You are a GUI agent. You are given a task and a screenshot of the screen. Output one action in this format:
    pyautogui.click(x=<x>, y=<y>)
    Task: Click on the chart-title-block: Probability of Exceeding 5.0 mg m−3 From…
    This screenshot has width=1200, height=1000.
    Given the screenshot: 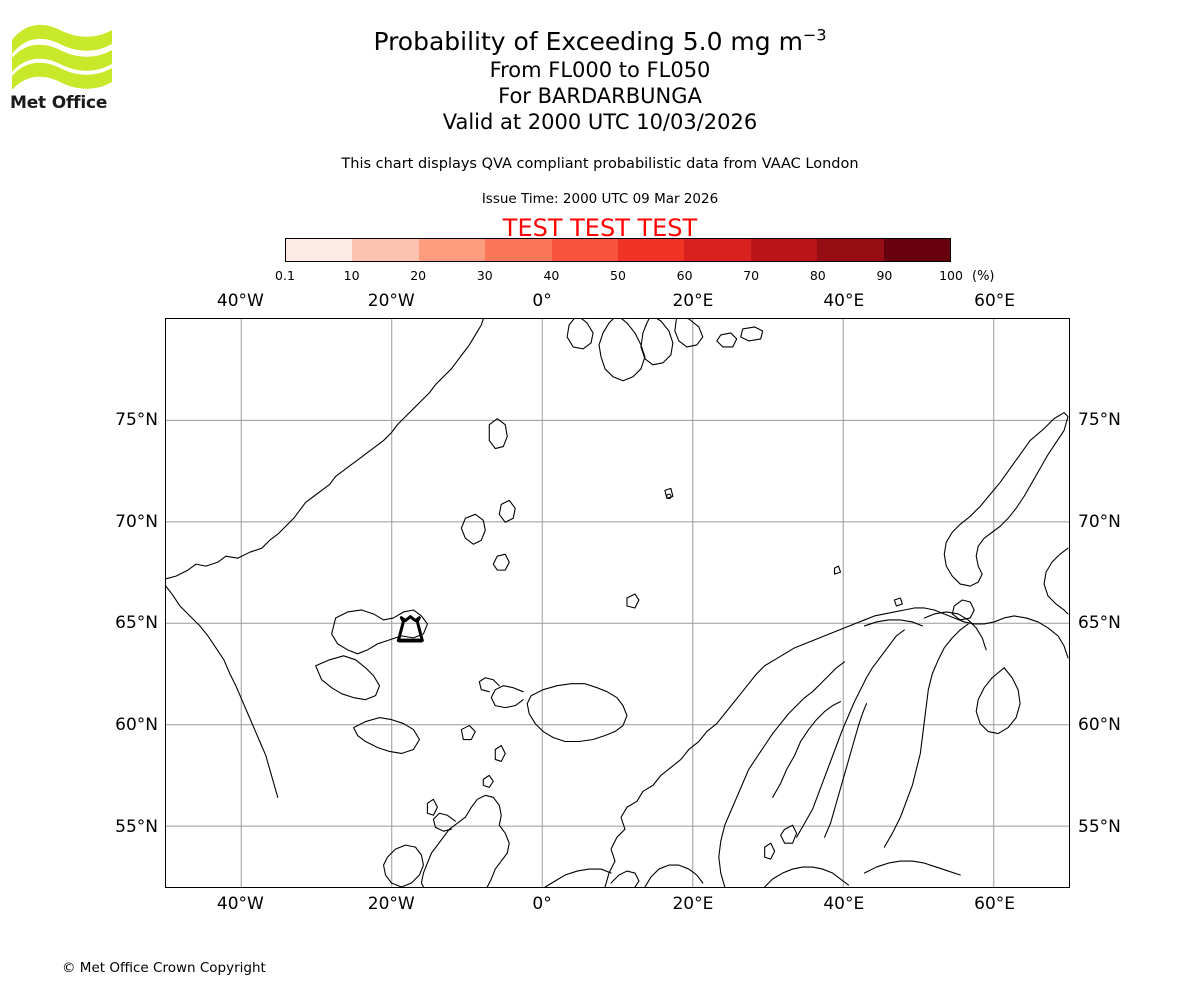 What is the action you would take?
    pyautogui.click(x=600, y=80)
    